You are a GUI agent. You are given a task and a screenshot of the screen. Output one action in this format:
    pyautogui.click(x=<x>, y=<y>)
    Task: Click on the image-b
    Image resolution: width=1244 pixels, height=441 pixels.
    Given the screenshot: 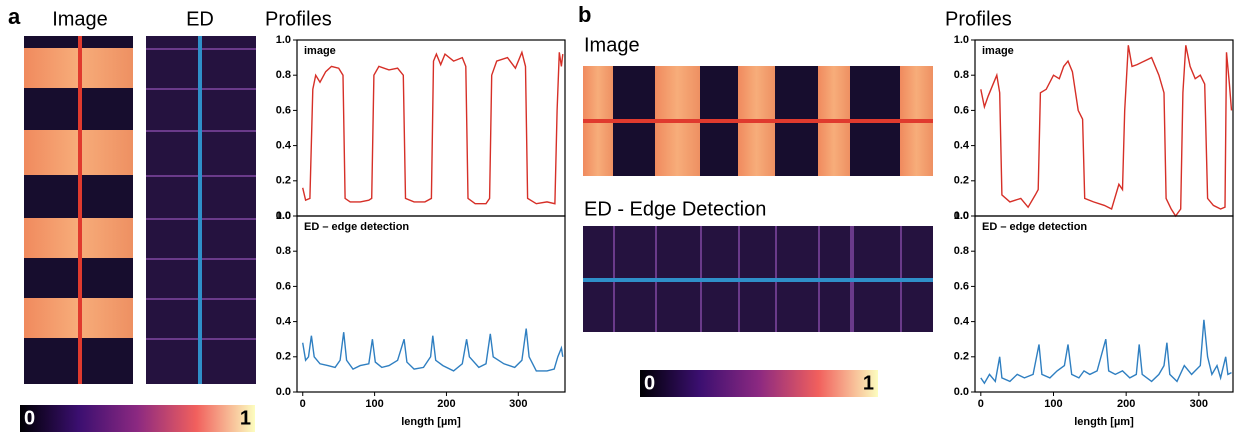 What is the action you would take?
    pyautogui.click(x=758, y=121)
    